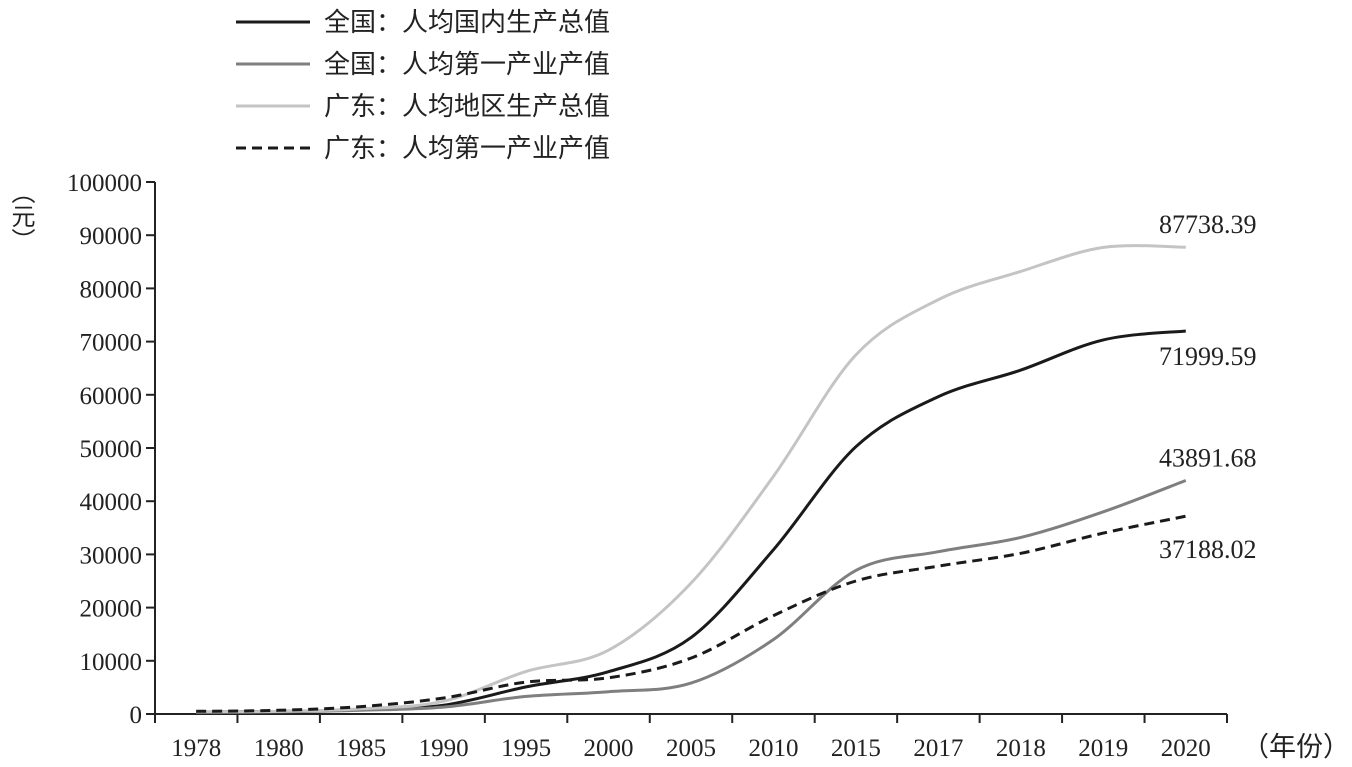 The image size is (1352, 767). I want to click on legend-label: 广东：人均地区生产总值, so click(467, 106).